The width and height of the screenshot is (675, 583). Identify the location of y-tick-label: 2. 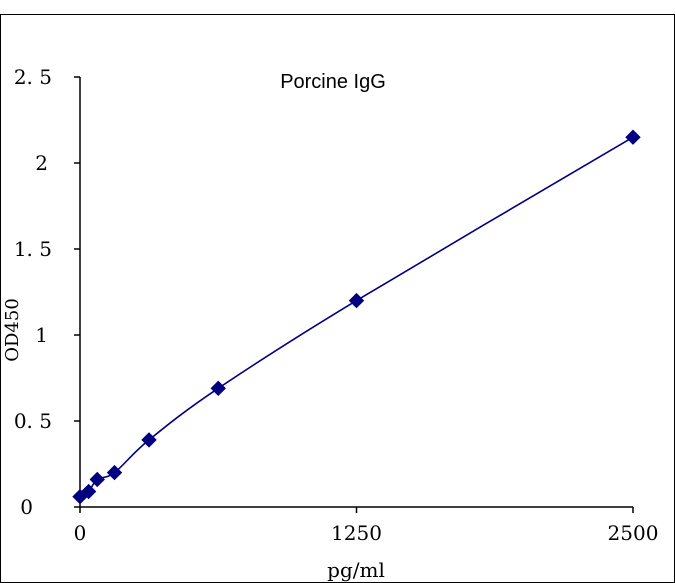
(41, 163).